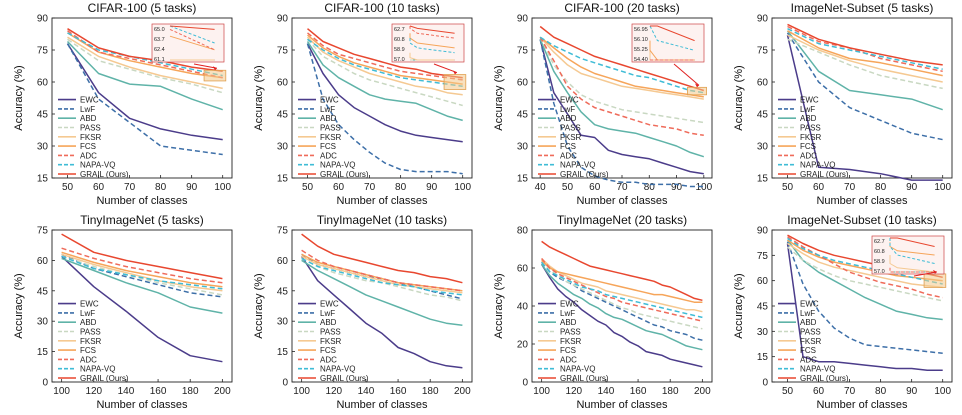 This screenshot has width=962, height=415. What do you see at coordinates (641, 50) in the screenshot?
I see `inset-tick-label: 55.25` at bounding box center [641, 50].